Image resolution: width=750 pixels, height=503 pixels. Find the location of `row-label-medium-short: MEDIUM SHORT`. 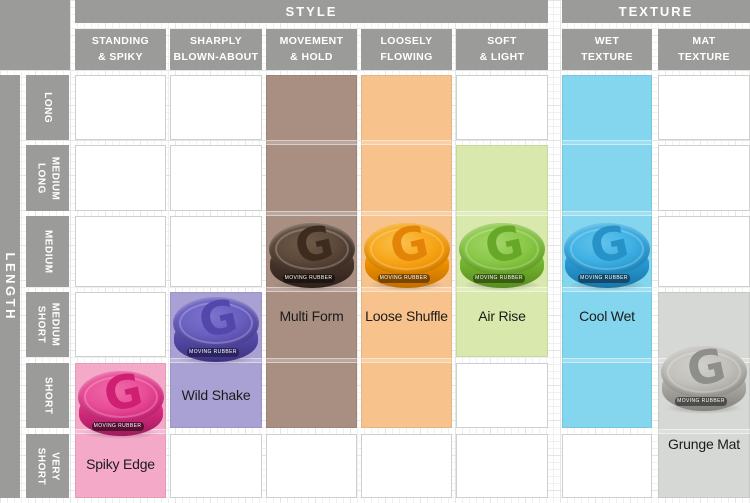

row-label-medium-short: MEDIUM SHORT is located at coordinates (47, 324).